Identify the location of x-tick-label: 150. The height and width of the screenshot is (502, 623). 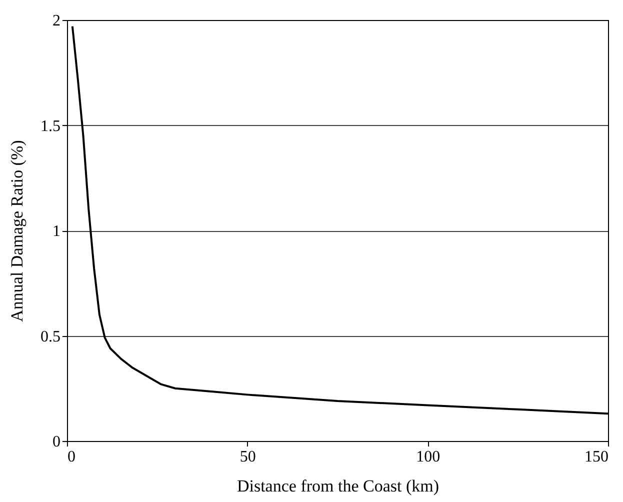
(596, 457).